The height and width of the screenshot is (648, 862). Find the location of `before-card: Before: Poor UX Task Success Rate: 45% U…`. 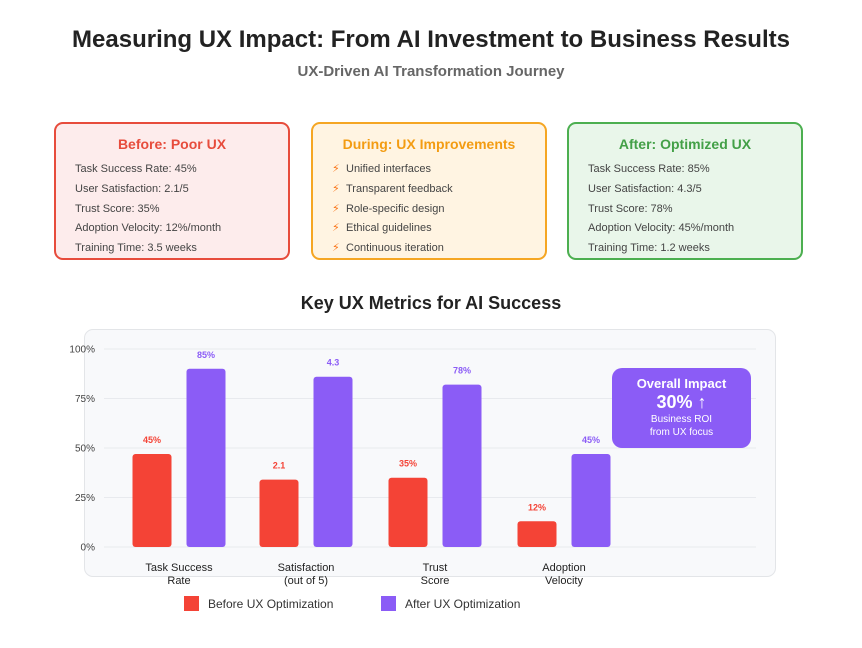

before-card: Before: Poor UX Task Success Rate: 45% U… is located at coordinates (172, 191).